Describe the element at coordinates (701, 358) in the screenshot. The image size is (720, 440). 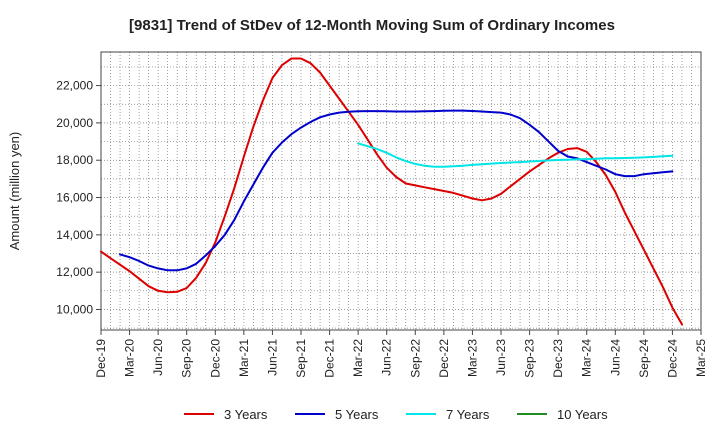
I see `x-tick-label: Mar-25` at that location.